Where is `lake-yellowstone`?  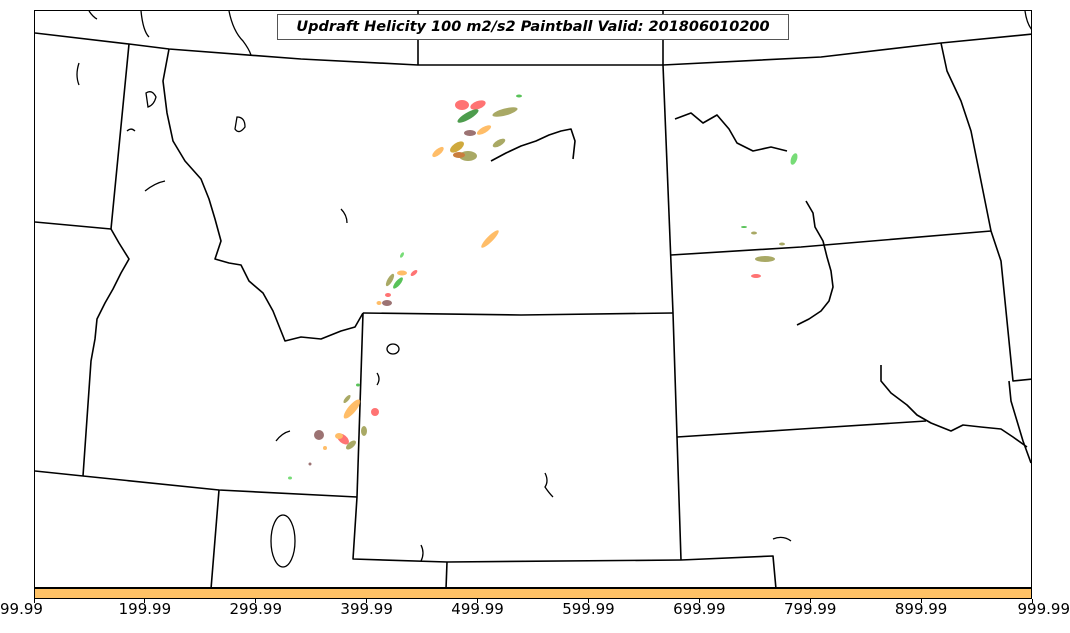 lake-yellowstone is located at coordinates (393, 349).